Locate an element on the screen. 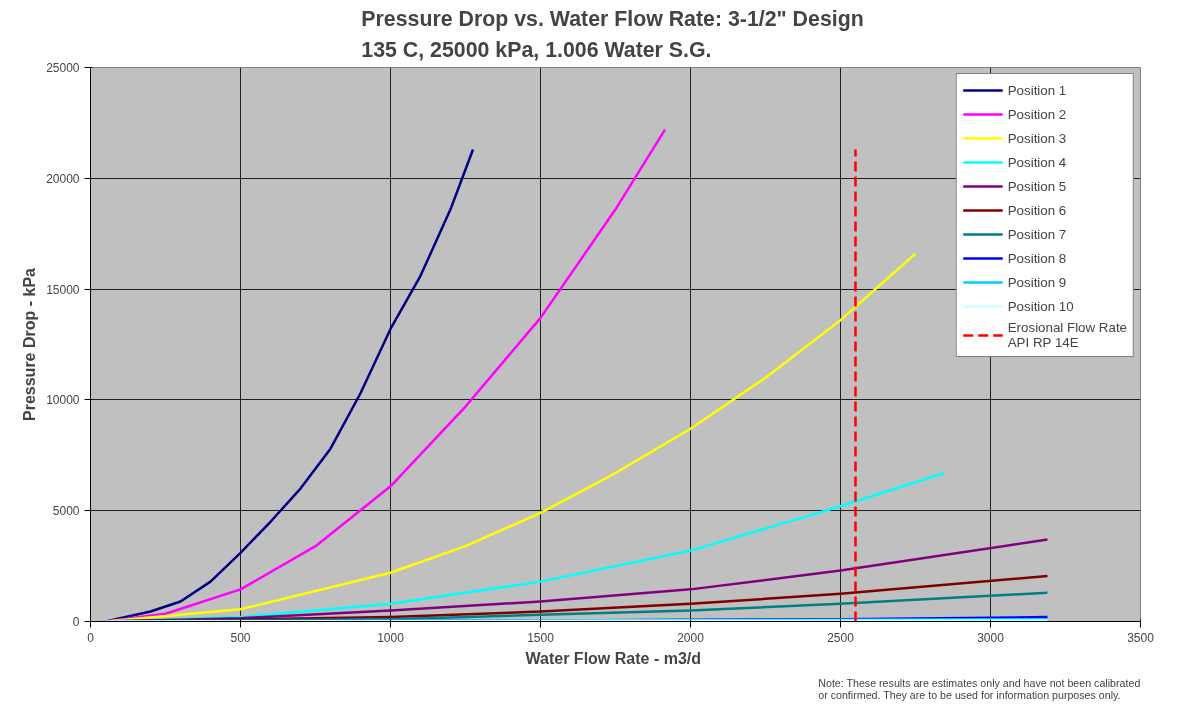 The width and height of the screenshot is (1192, 715). chart-title: Pressure Drop vs. Water Flow Rate: 3-1/2" Design 135 C, 25000 kPa, 1.006 Water S.G. is located at coordinates (612, 35).